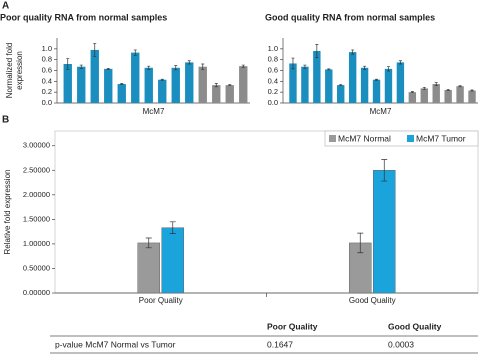  I want to click on chart-title: Good quality RNA from normal samples, so click(350, 17).